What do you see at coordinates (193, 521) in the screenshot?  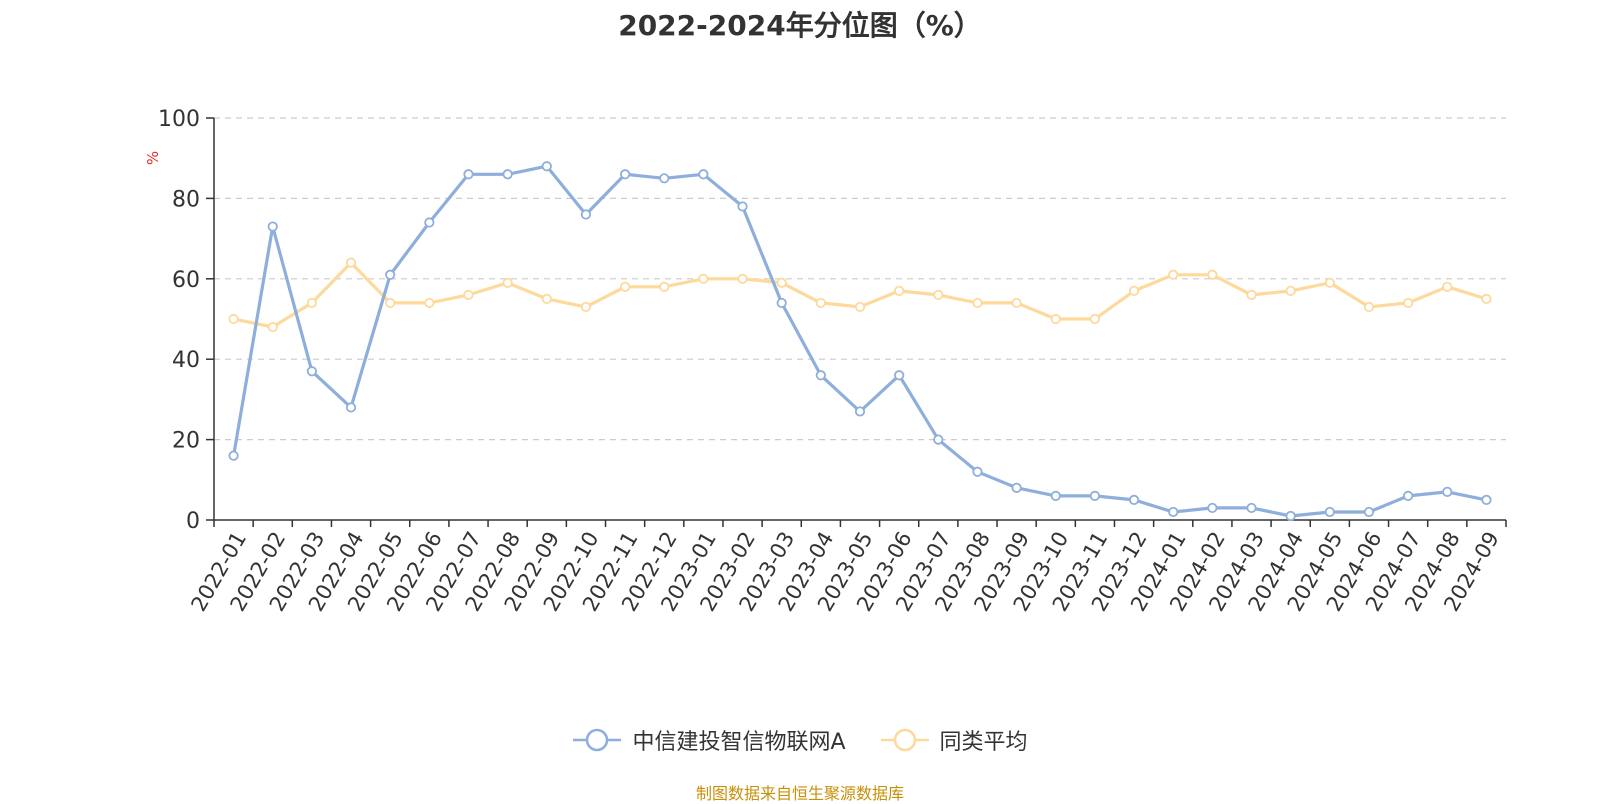 I see `y-tick-label: 0` at bounding box center [193, 521].